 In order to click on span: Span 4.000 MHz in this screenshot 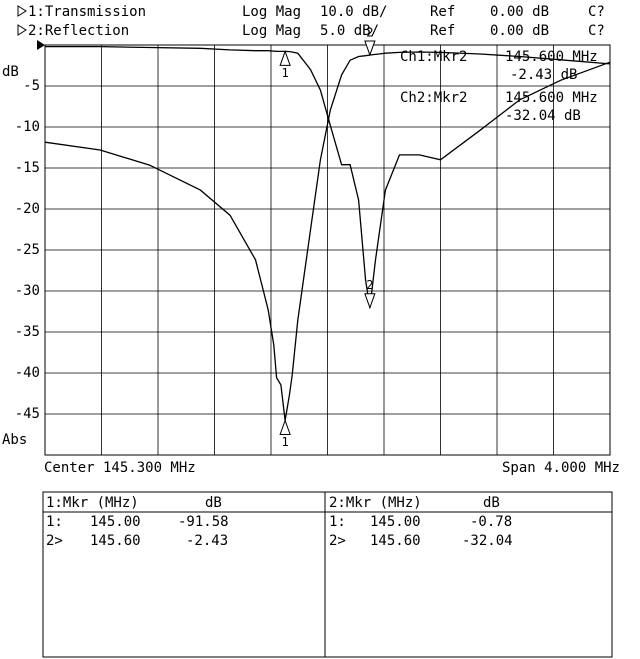, I will do `click(561, 468)`.